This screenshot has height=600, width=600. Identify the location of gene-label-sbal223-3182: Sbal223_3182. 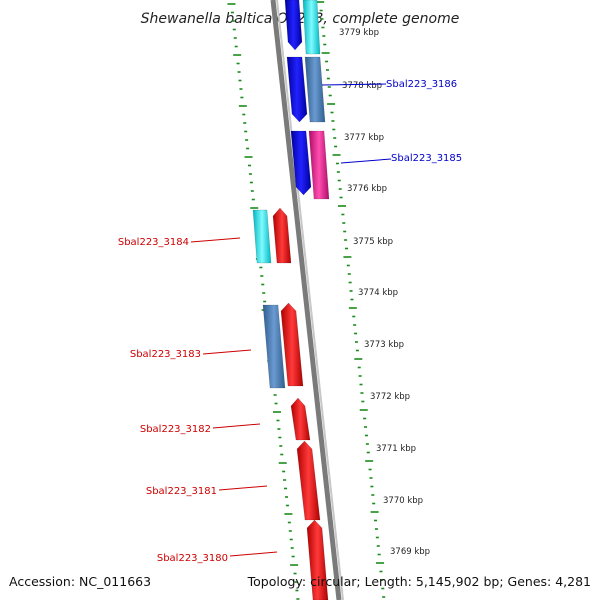
(175, 429).